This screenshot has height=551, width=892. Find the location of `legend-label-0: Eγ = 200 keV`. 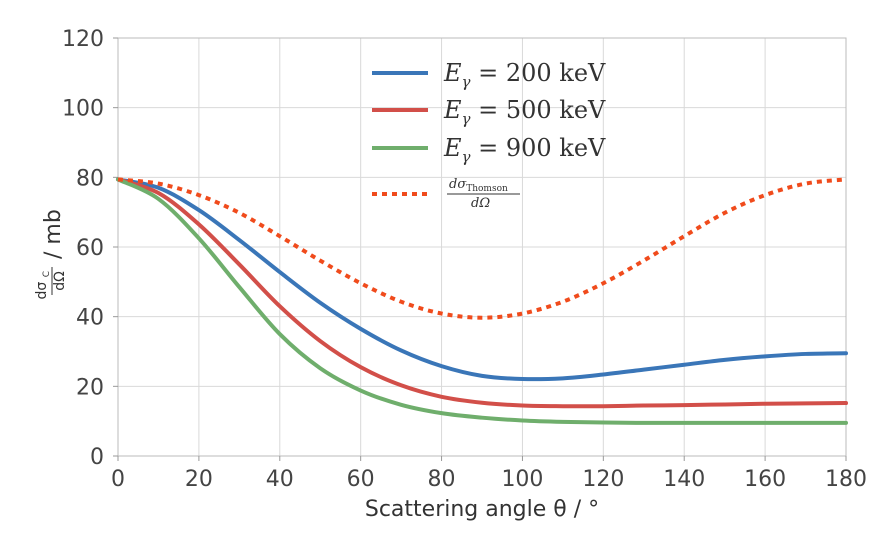

legend-label-0: Eγ = 200 keV is located at coordinates (524, 75).